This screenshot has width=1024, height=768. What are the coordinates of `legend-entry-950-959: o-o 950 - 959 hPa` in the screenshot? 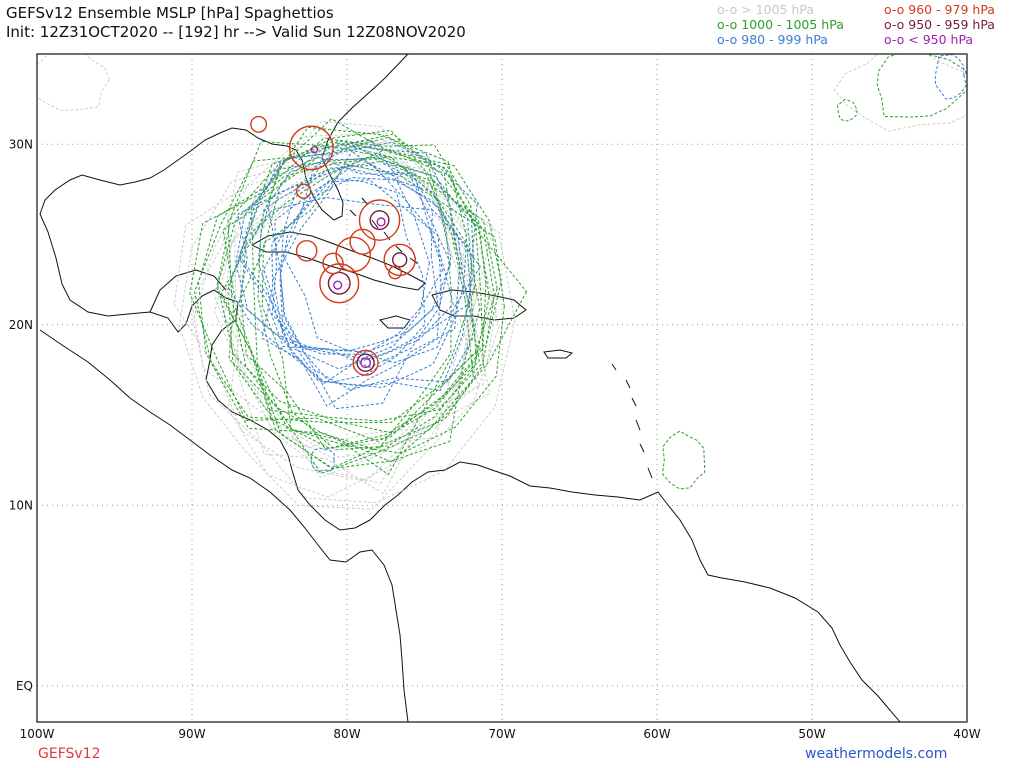 It's located at (939, 24).